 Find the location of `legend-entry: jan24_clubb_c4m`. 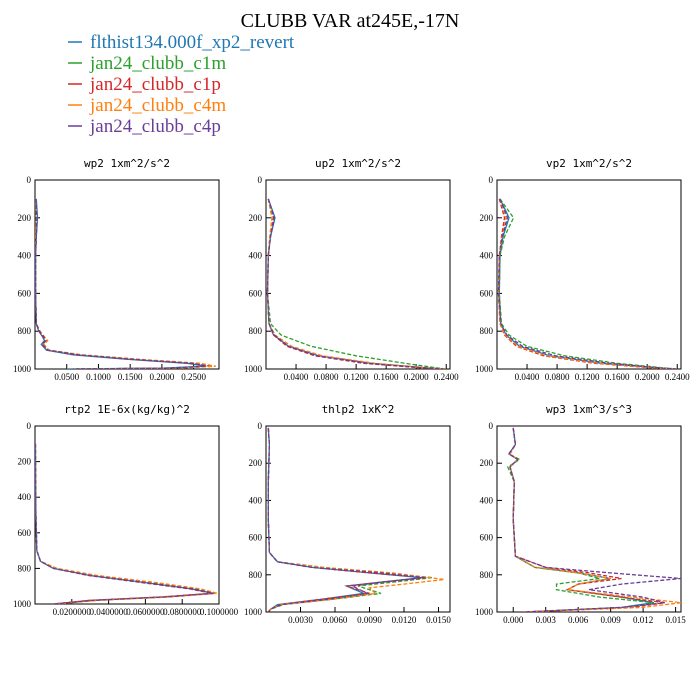

legend-entry: jan24_clubb_c4m is located at coordinates (147, 105).